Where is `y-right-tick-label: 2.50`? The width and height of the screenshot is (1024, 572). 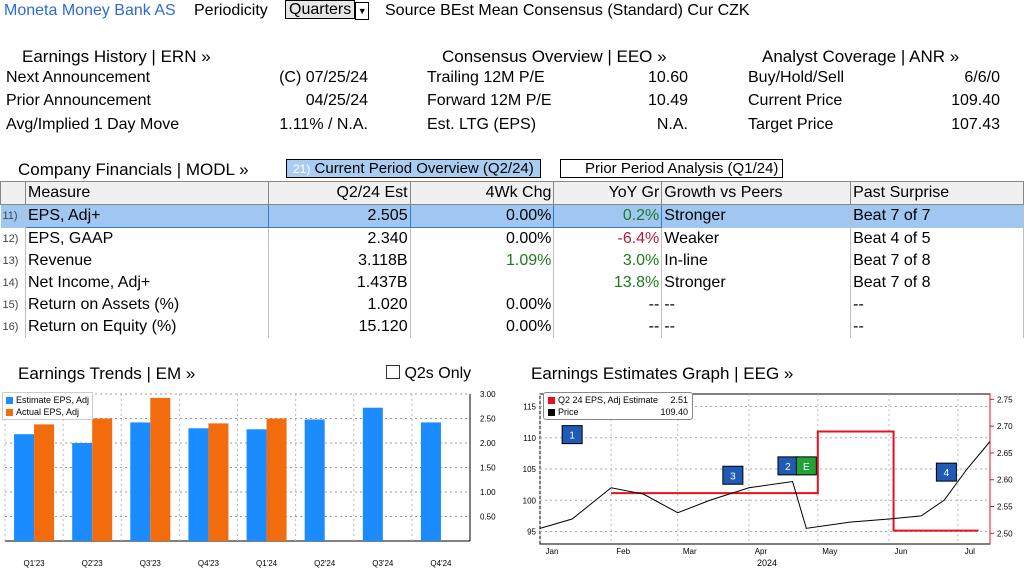 y-right-tick-label: 2.50 is located at coordinates (1005, 533).